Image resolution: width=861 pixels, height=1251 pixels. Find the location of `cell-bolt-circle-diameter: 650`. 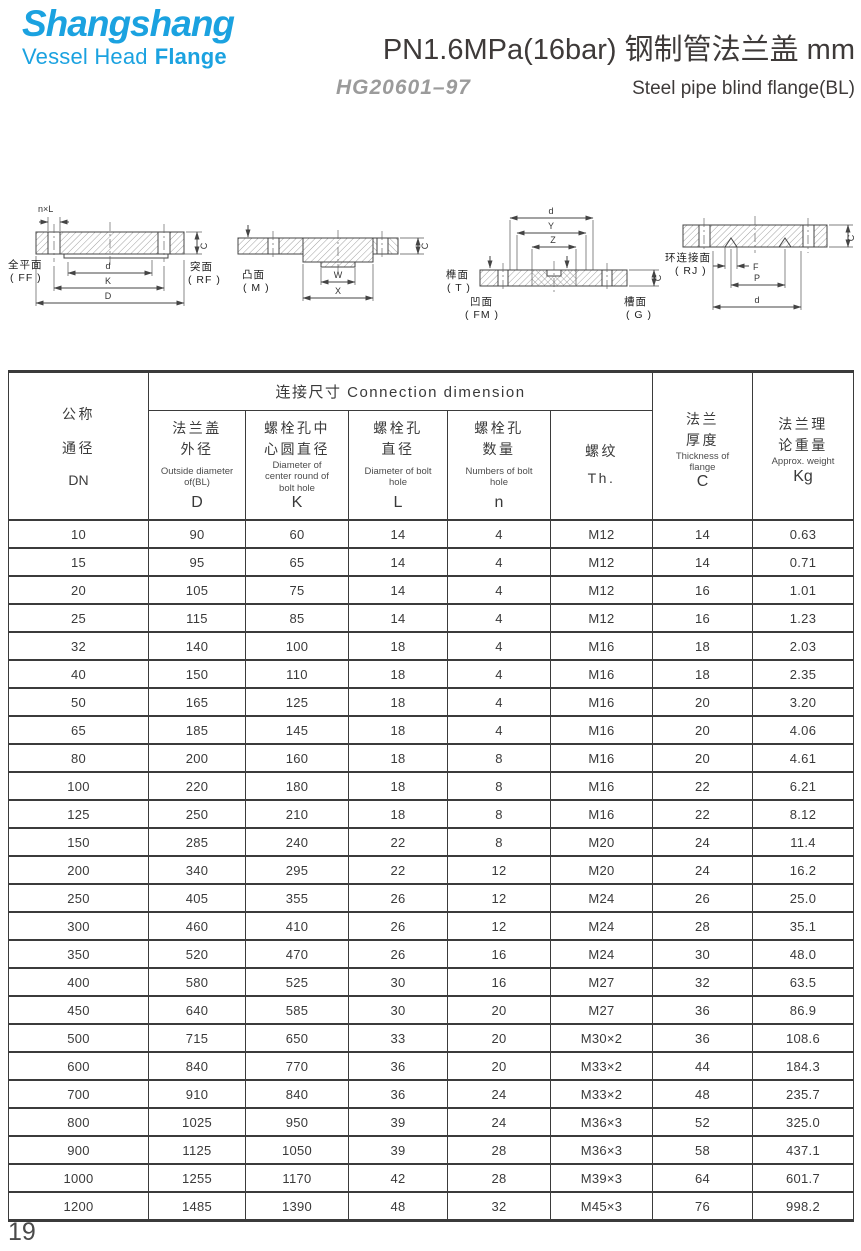

cell-bolt-circle-diameter: 650 is located at coordinates (297, 1038).